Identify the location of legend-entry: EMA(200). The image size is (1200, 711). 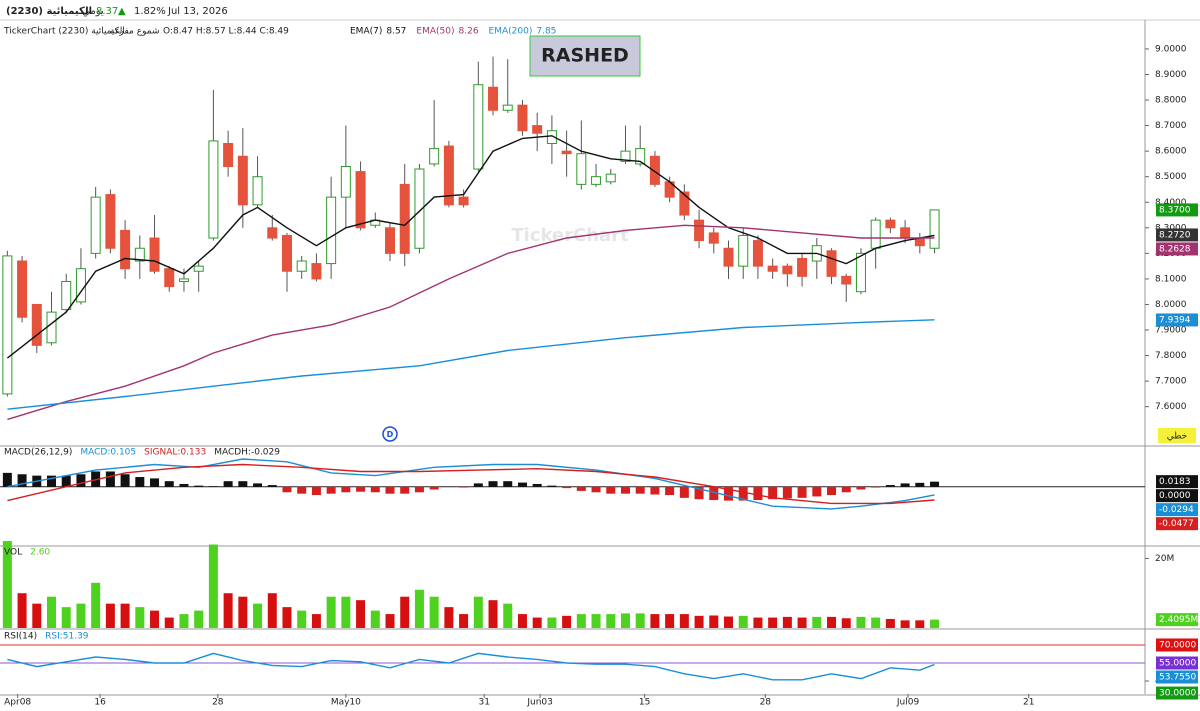
(511, 32).